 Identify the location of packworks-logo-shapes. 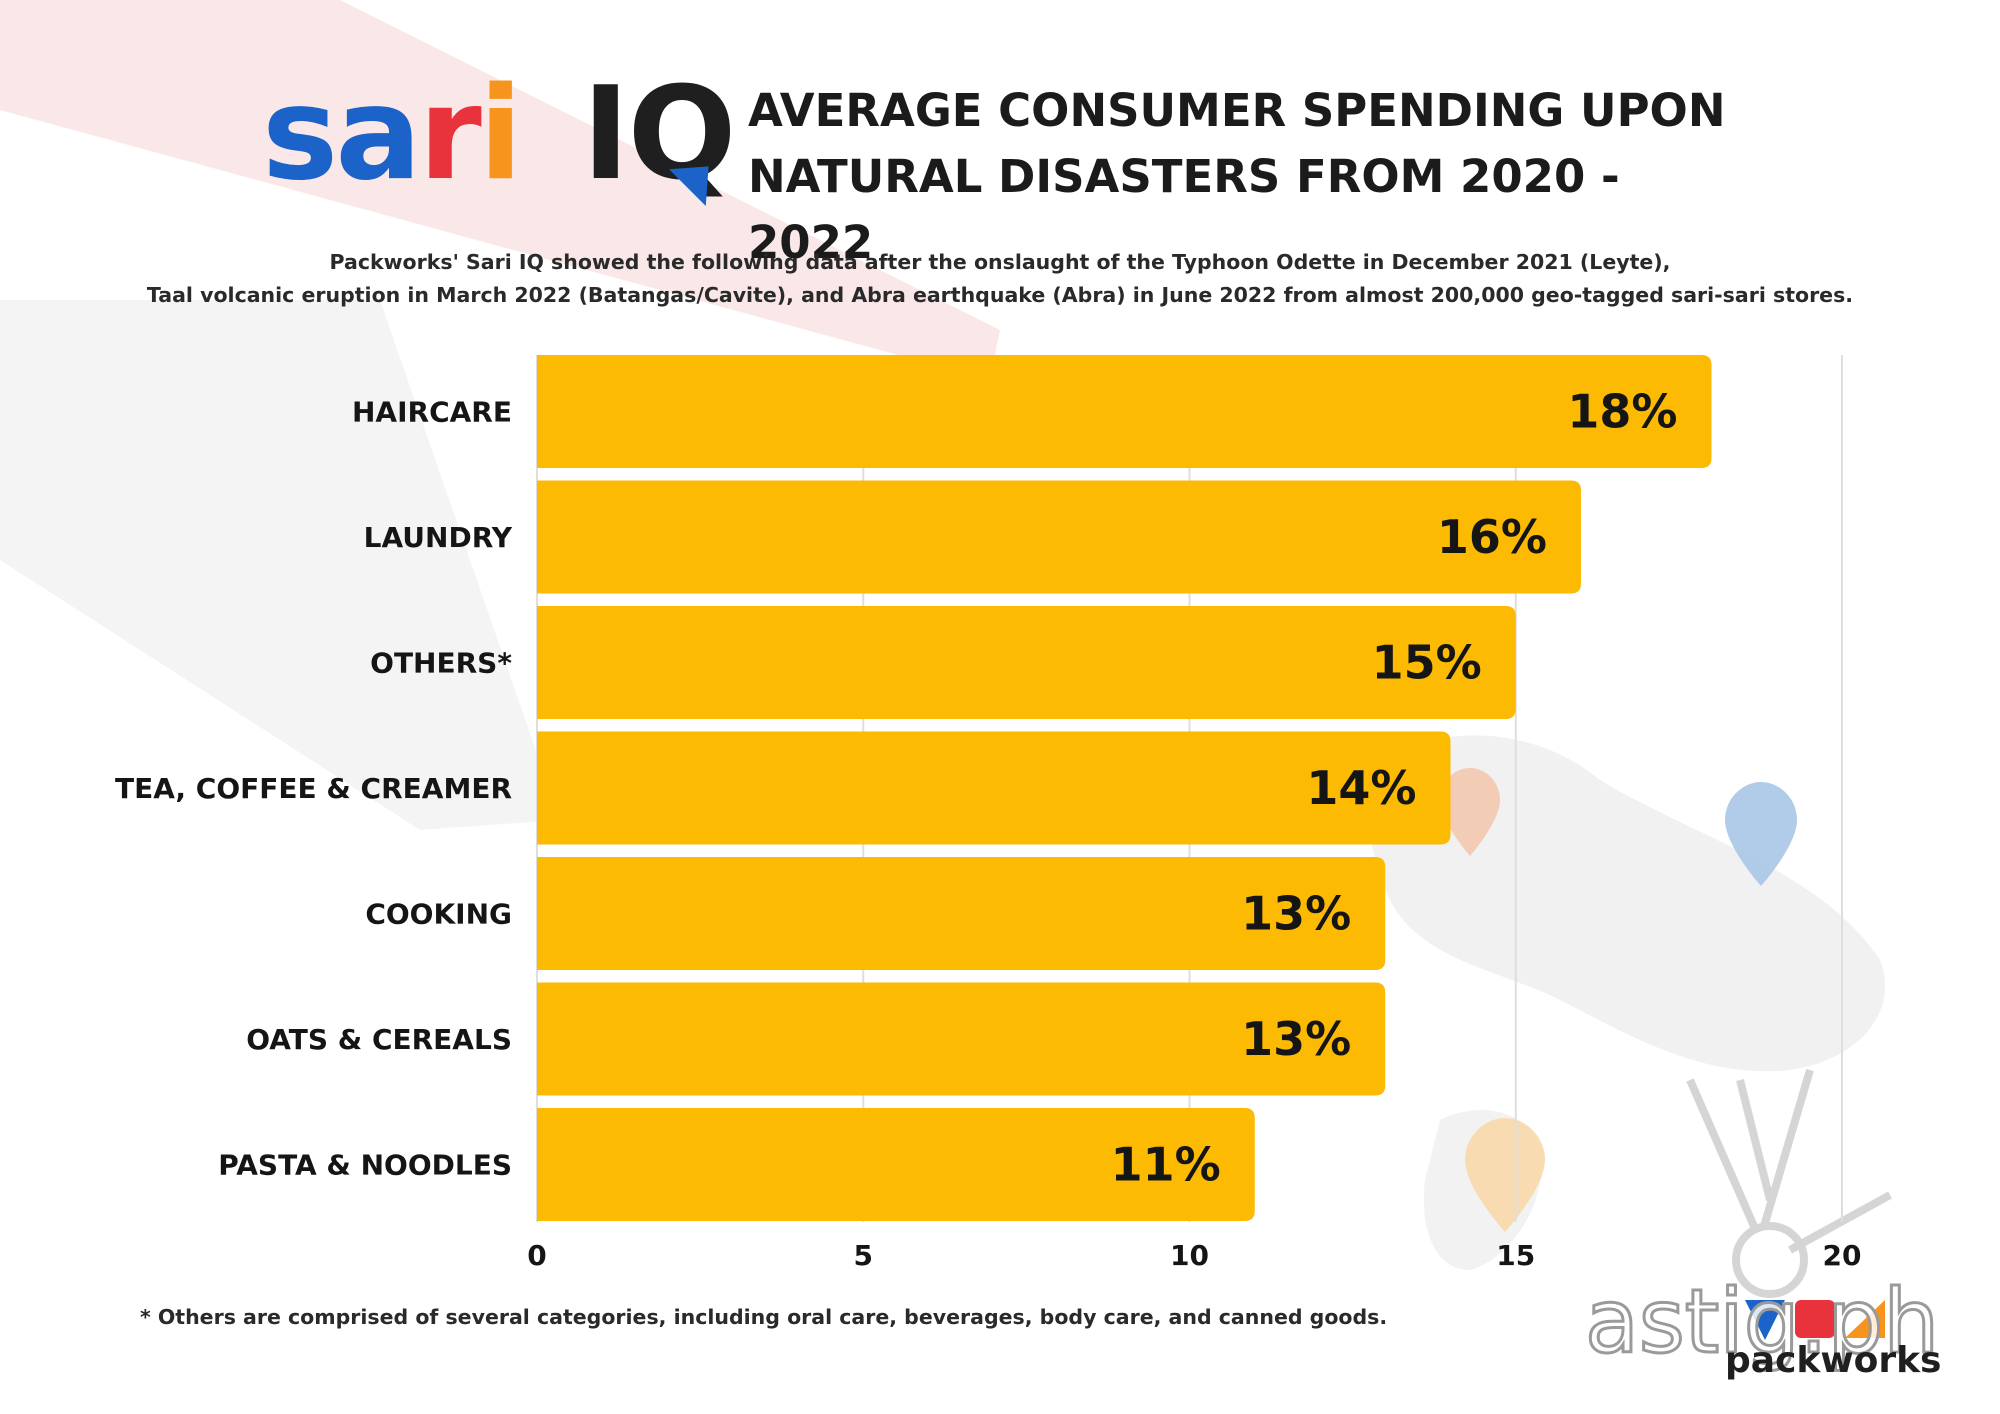
(1815, 1320).